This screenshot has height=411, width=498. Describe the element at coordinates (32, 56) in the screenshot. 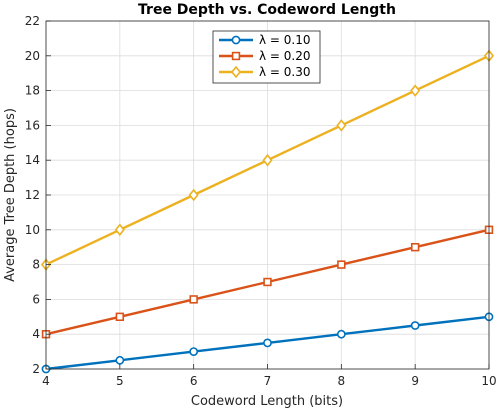

I see `y-tick-label: 20` at that location.